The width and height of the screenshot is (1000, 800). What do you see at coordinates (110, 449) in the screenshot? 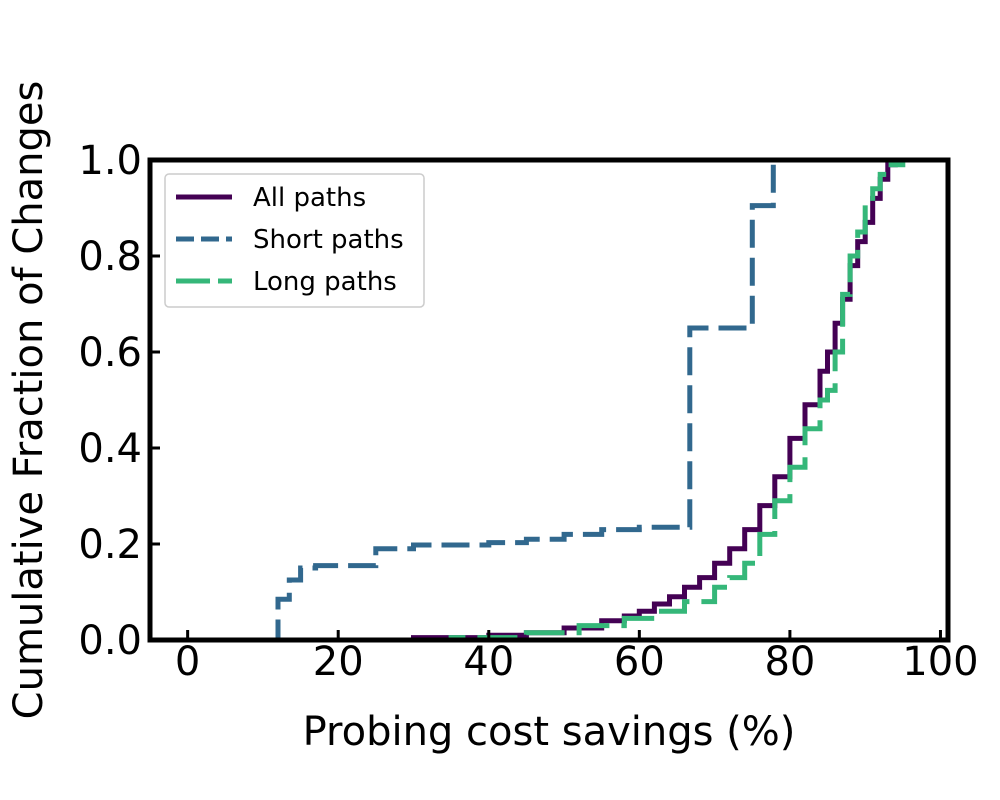
I see `y-tick-label: 0.4` at bounding box center [110, 449].